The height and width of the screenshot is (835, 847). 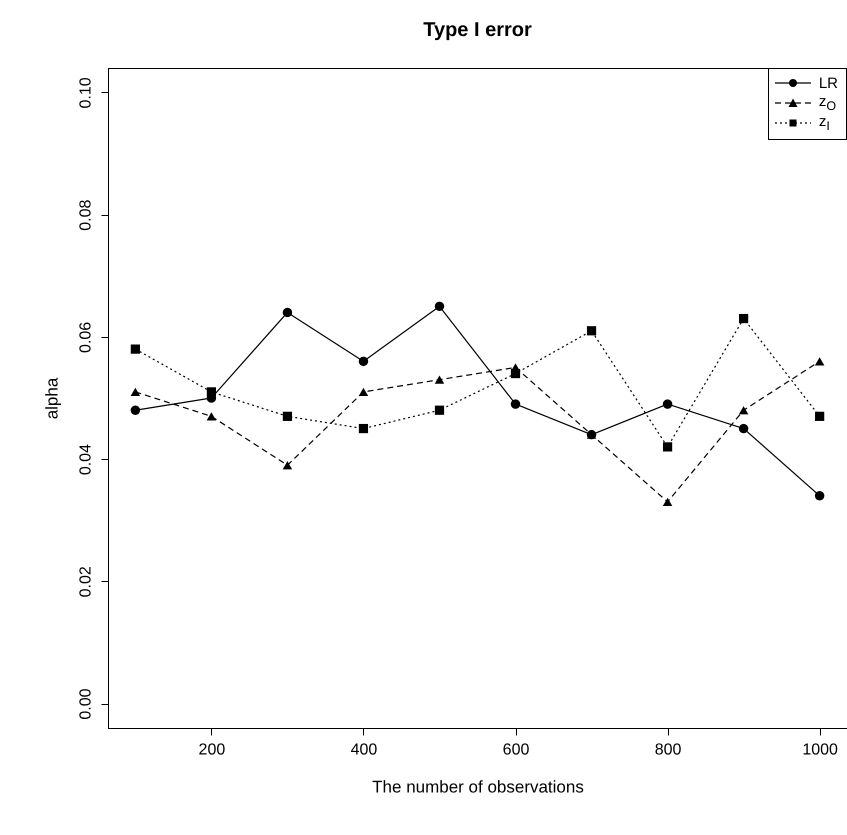 What do you see at coordinates (824, 123) in the screenshot?
I see `legend-label: z$_{I}$` at bounding box center [824, 123].